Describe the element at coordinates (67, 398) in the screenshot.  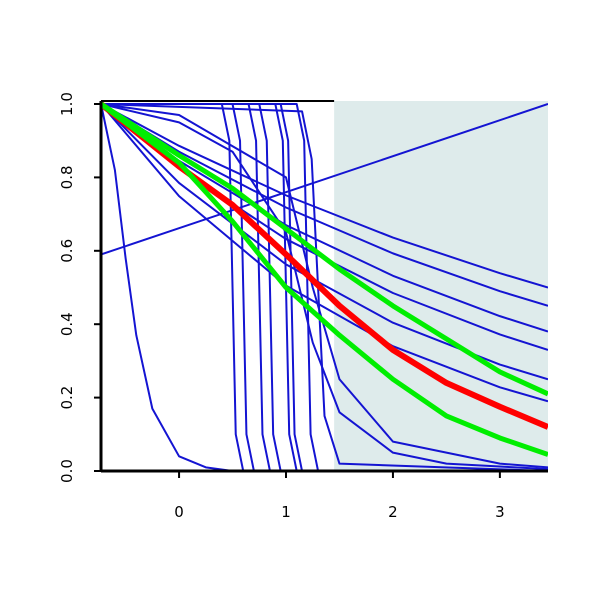
I see `y-tick-label: 0.2` at that location.